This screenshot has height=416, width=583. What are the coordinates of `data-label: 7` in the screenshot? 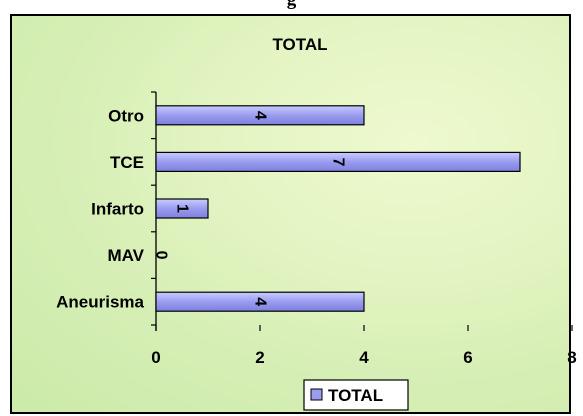 It's located at (338, 161).